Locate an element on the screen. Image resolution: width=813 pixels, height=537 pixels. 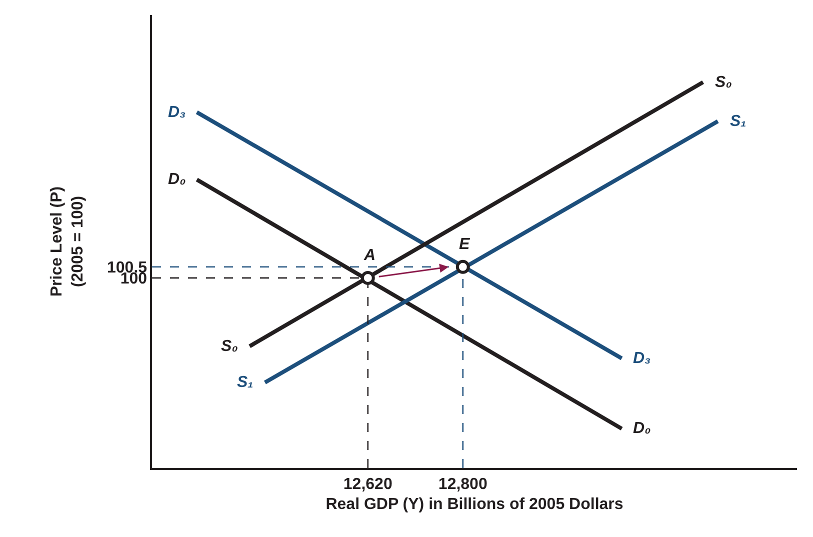
y-axis-title: Price Level (P) (2005 = 100) is located at coordinates (67, 241).